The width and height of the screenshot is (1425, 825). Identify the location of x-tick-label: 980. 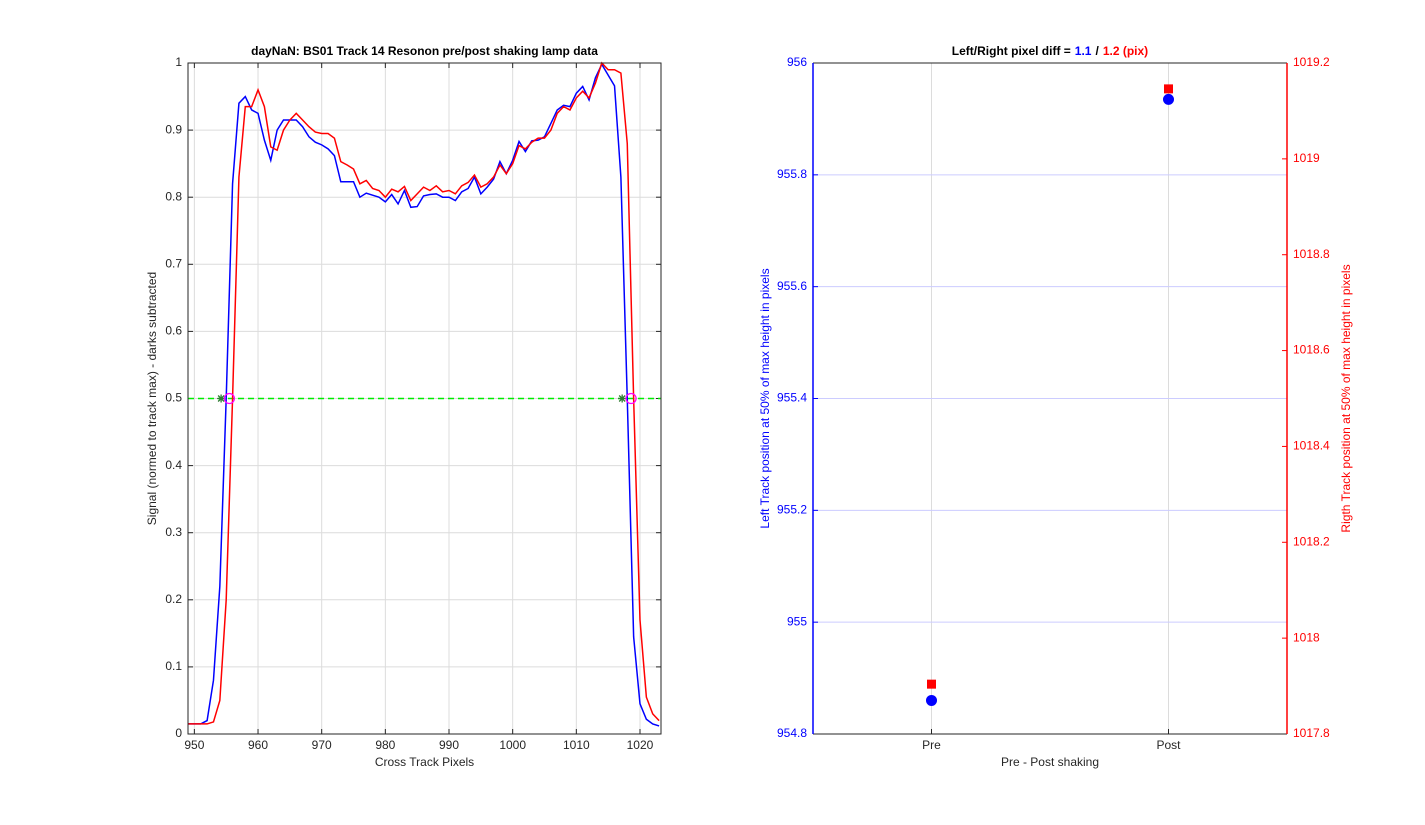
(385, 745).